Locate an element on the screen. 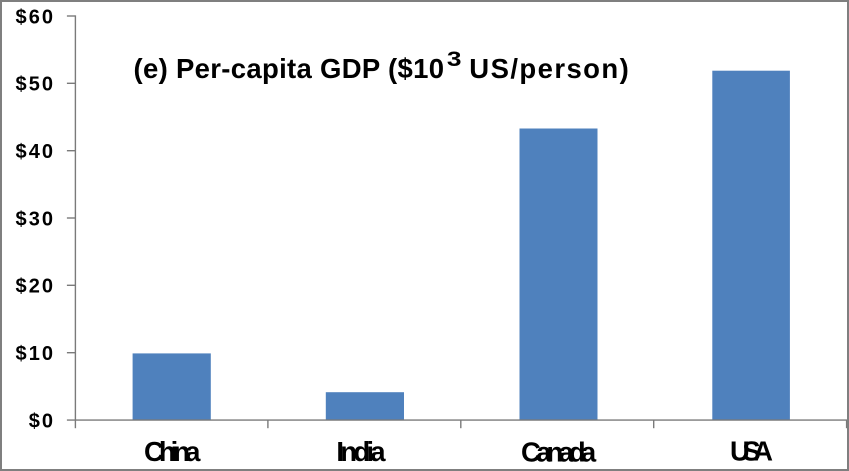 The width and height of the screenshot is (849, 471). svg-text: $60 is located at coordinates (35, 17).